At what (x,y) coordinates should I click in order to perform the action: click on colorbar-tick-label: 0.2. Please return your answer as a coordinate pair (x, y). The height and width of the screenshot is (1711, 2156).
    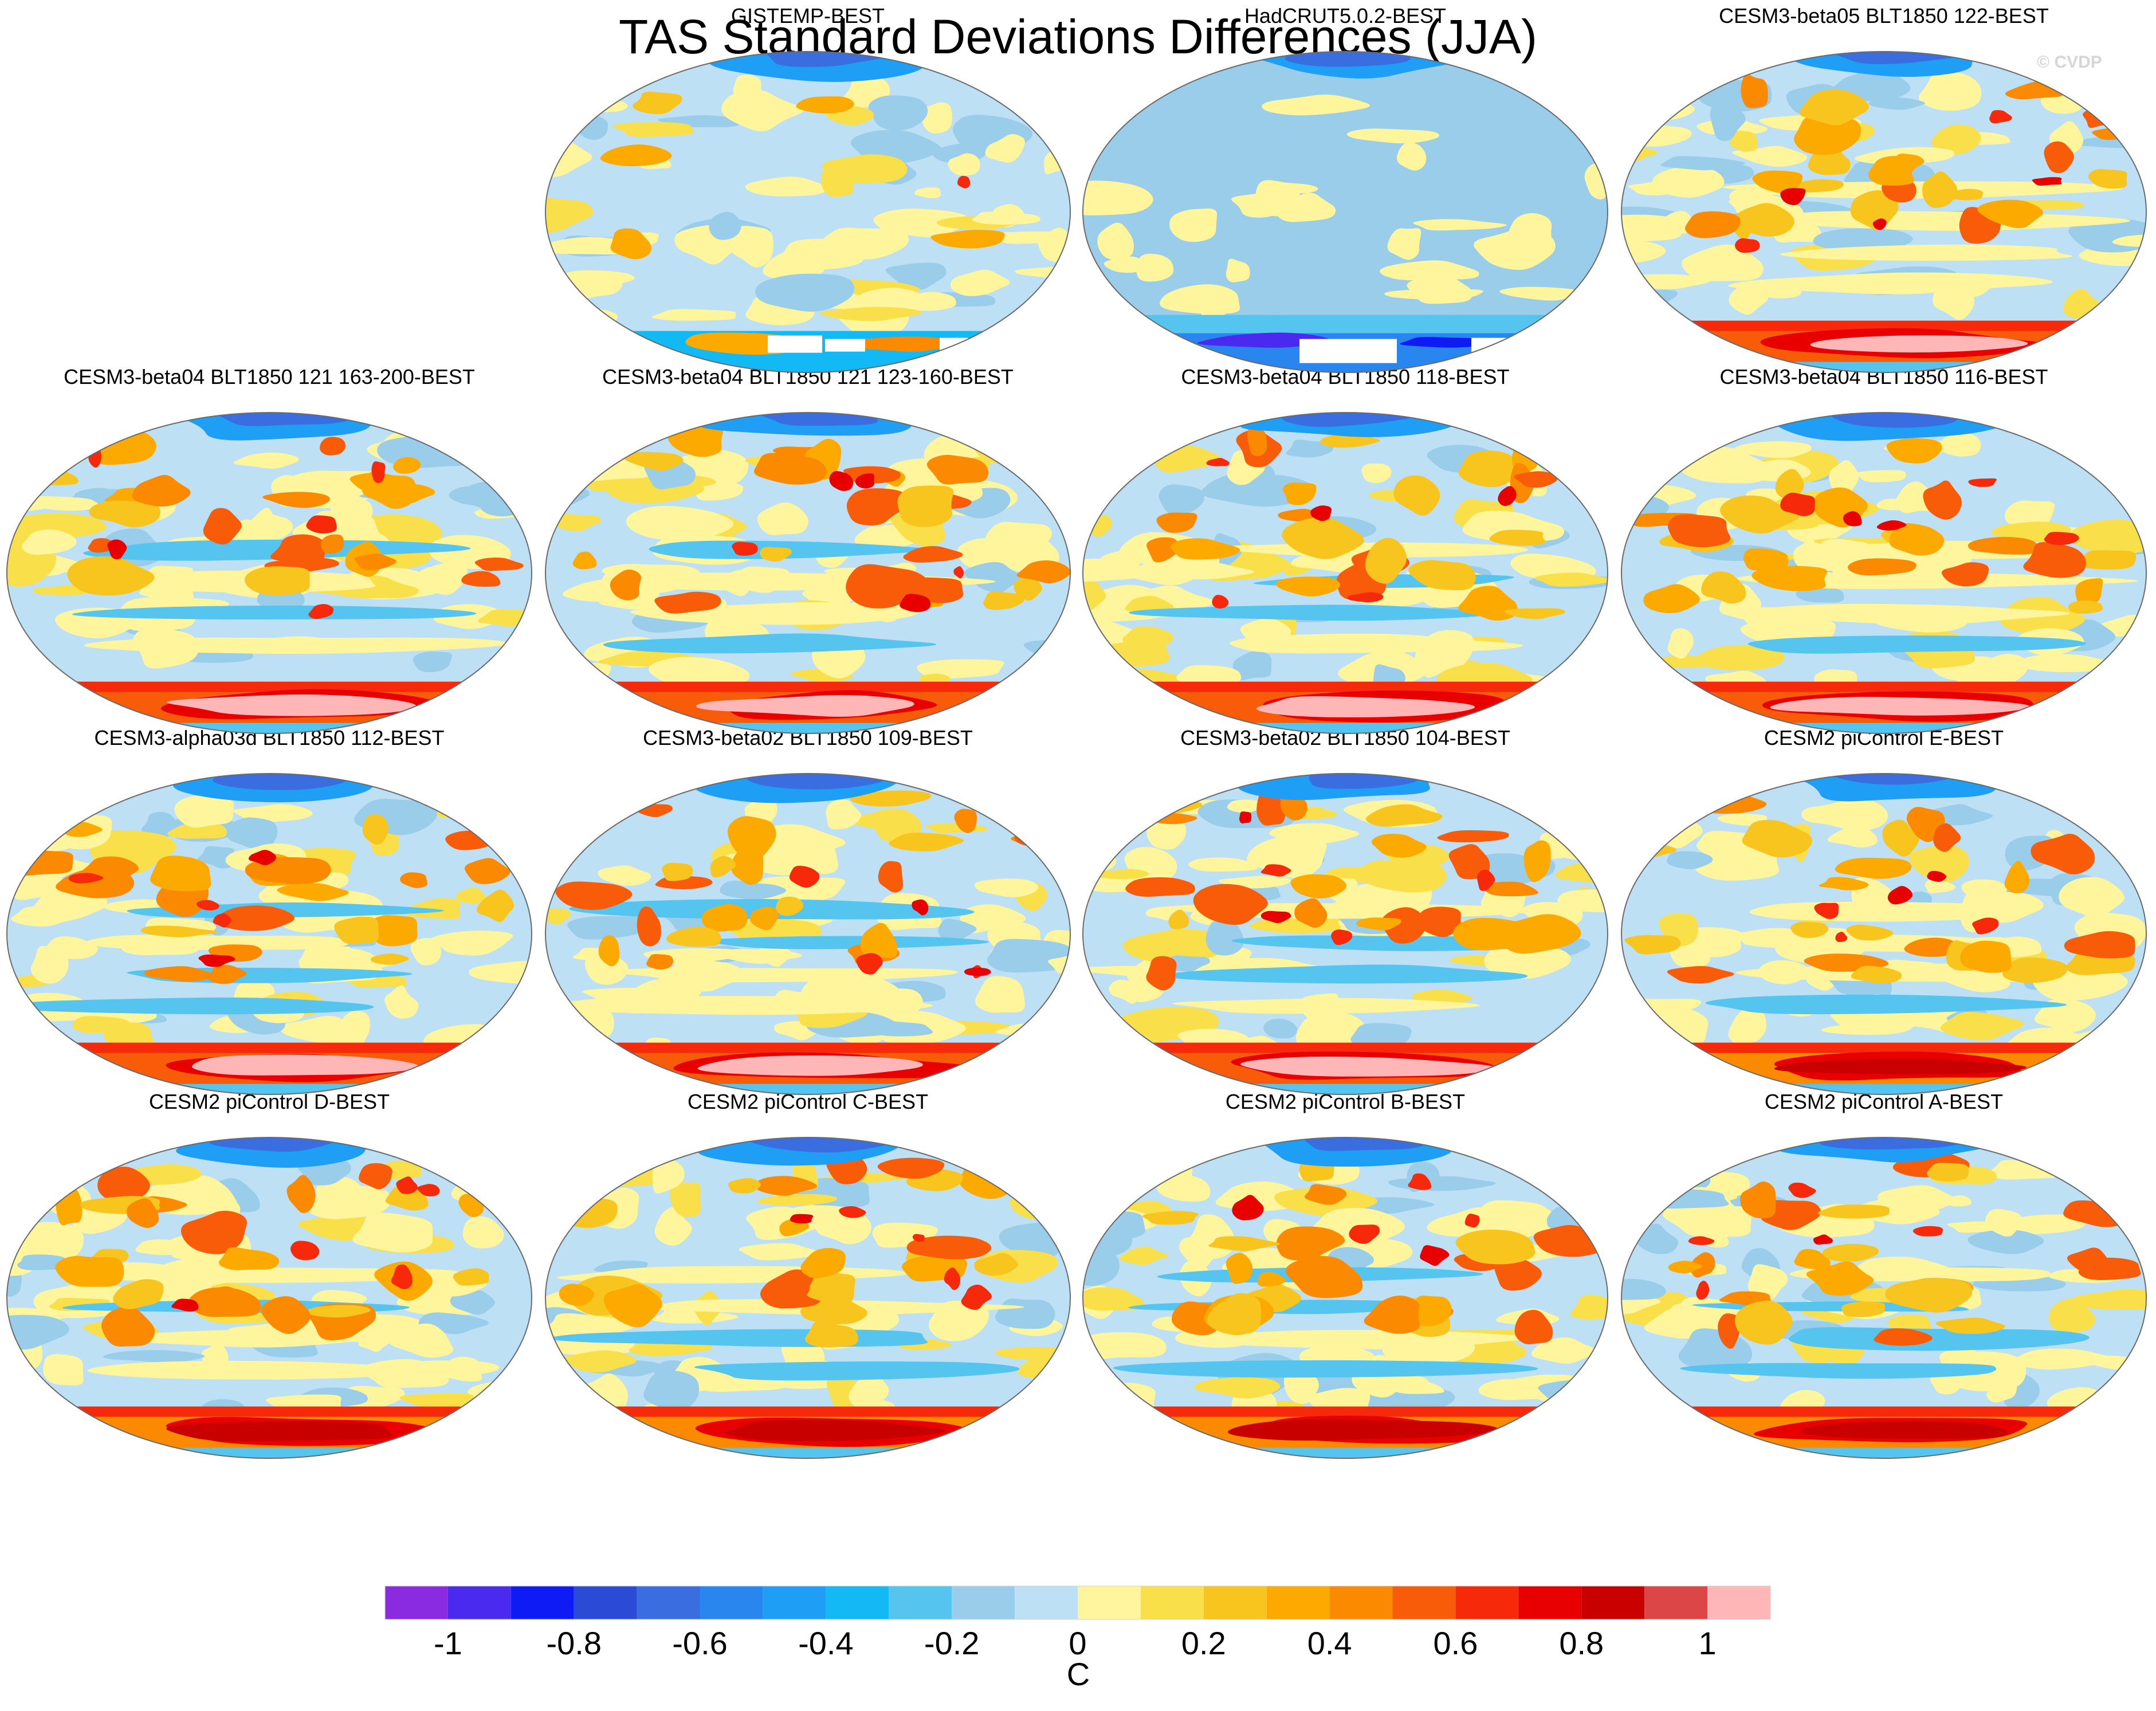
    Looking at the image, I should click on (1203, 1643).